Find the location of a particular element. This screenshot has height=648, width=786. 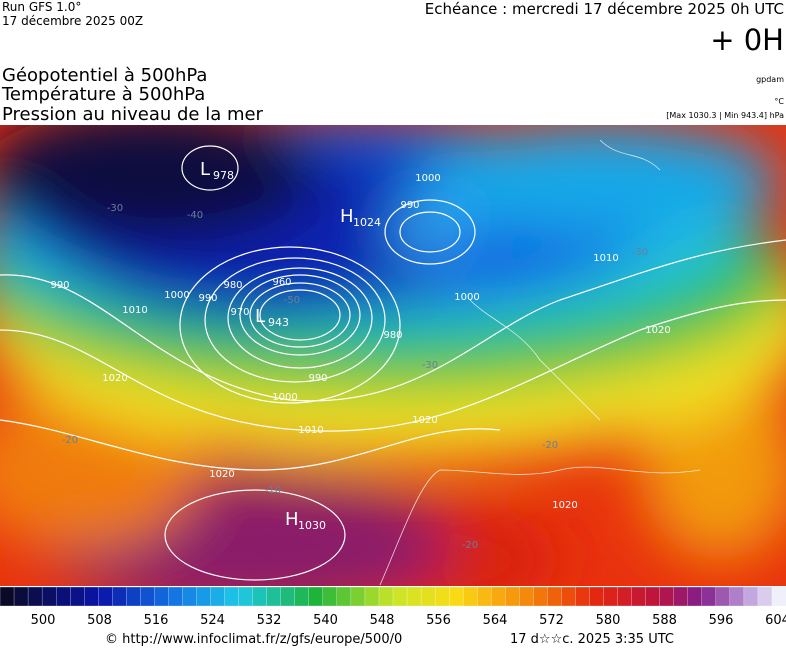

temperature-label: -10 is located at coordinates (273, 490).